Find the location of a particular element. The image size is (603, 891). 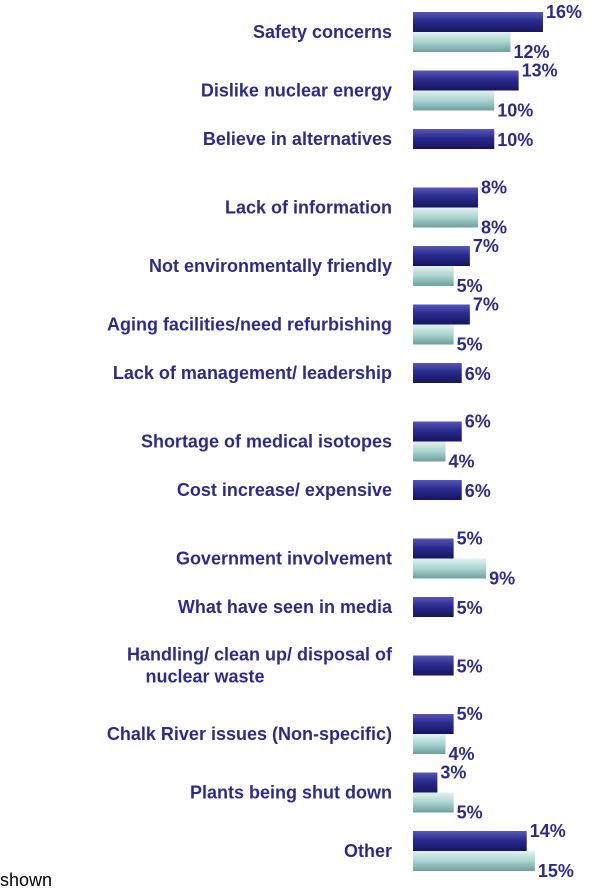

category-label: Aging facilities/need refurbishing is located at coordinates (249, 325).